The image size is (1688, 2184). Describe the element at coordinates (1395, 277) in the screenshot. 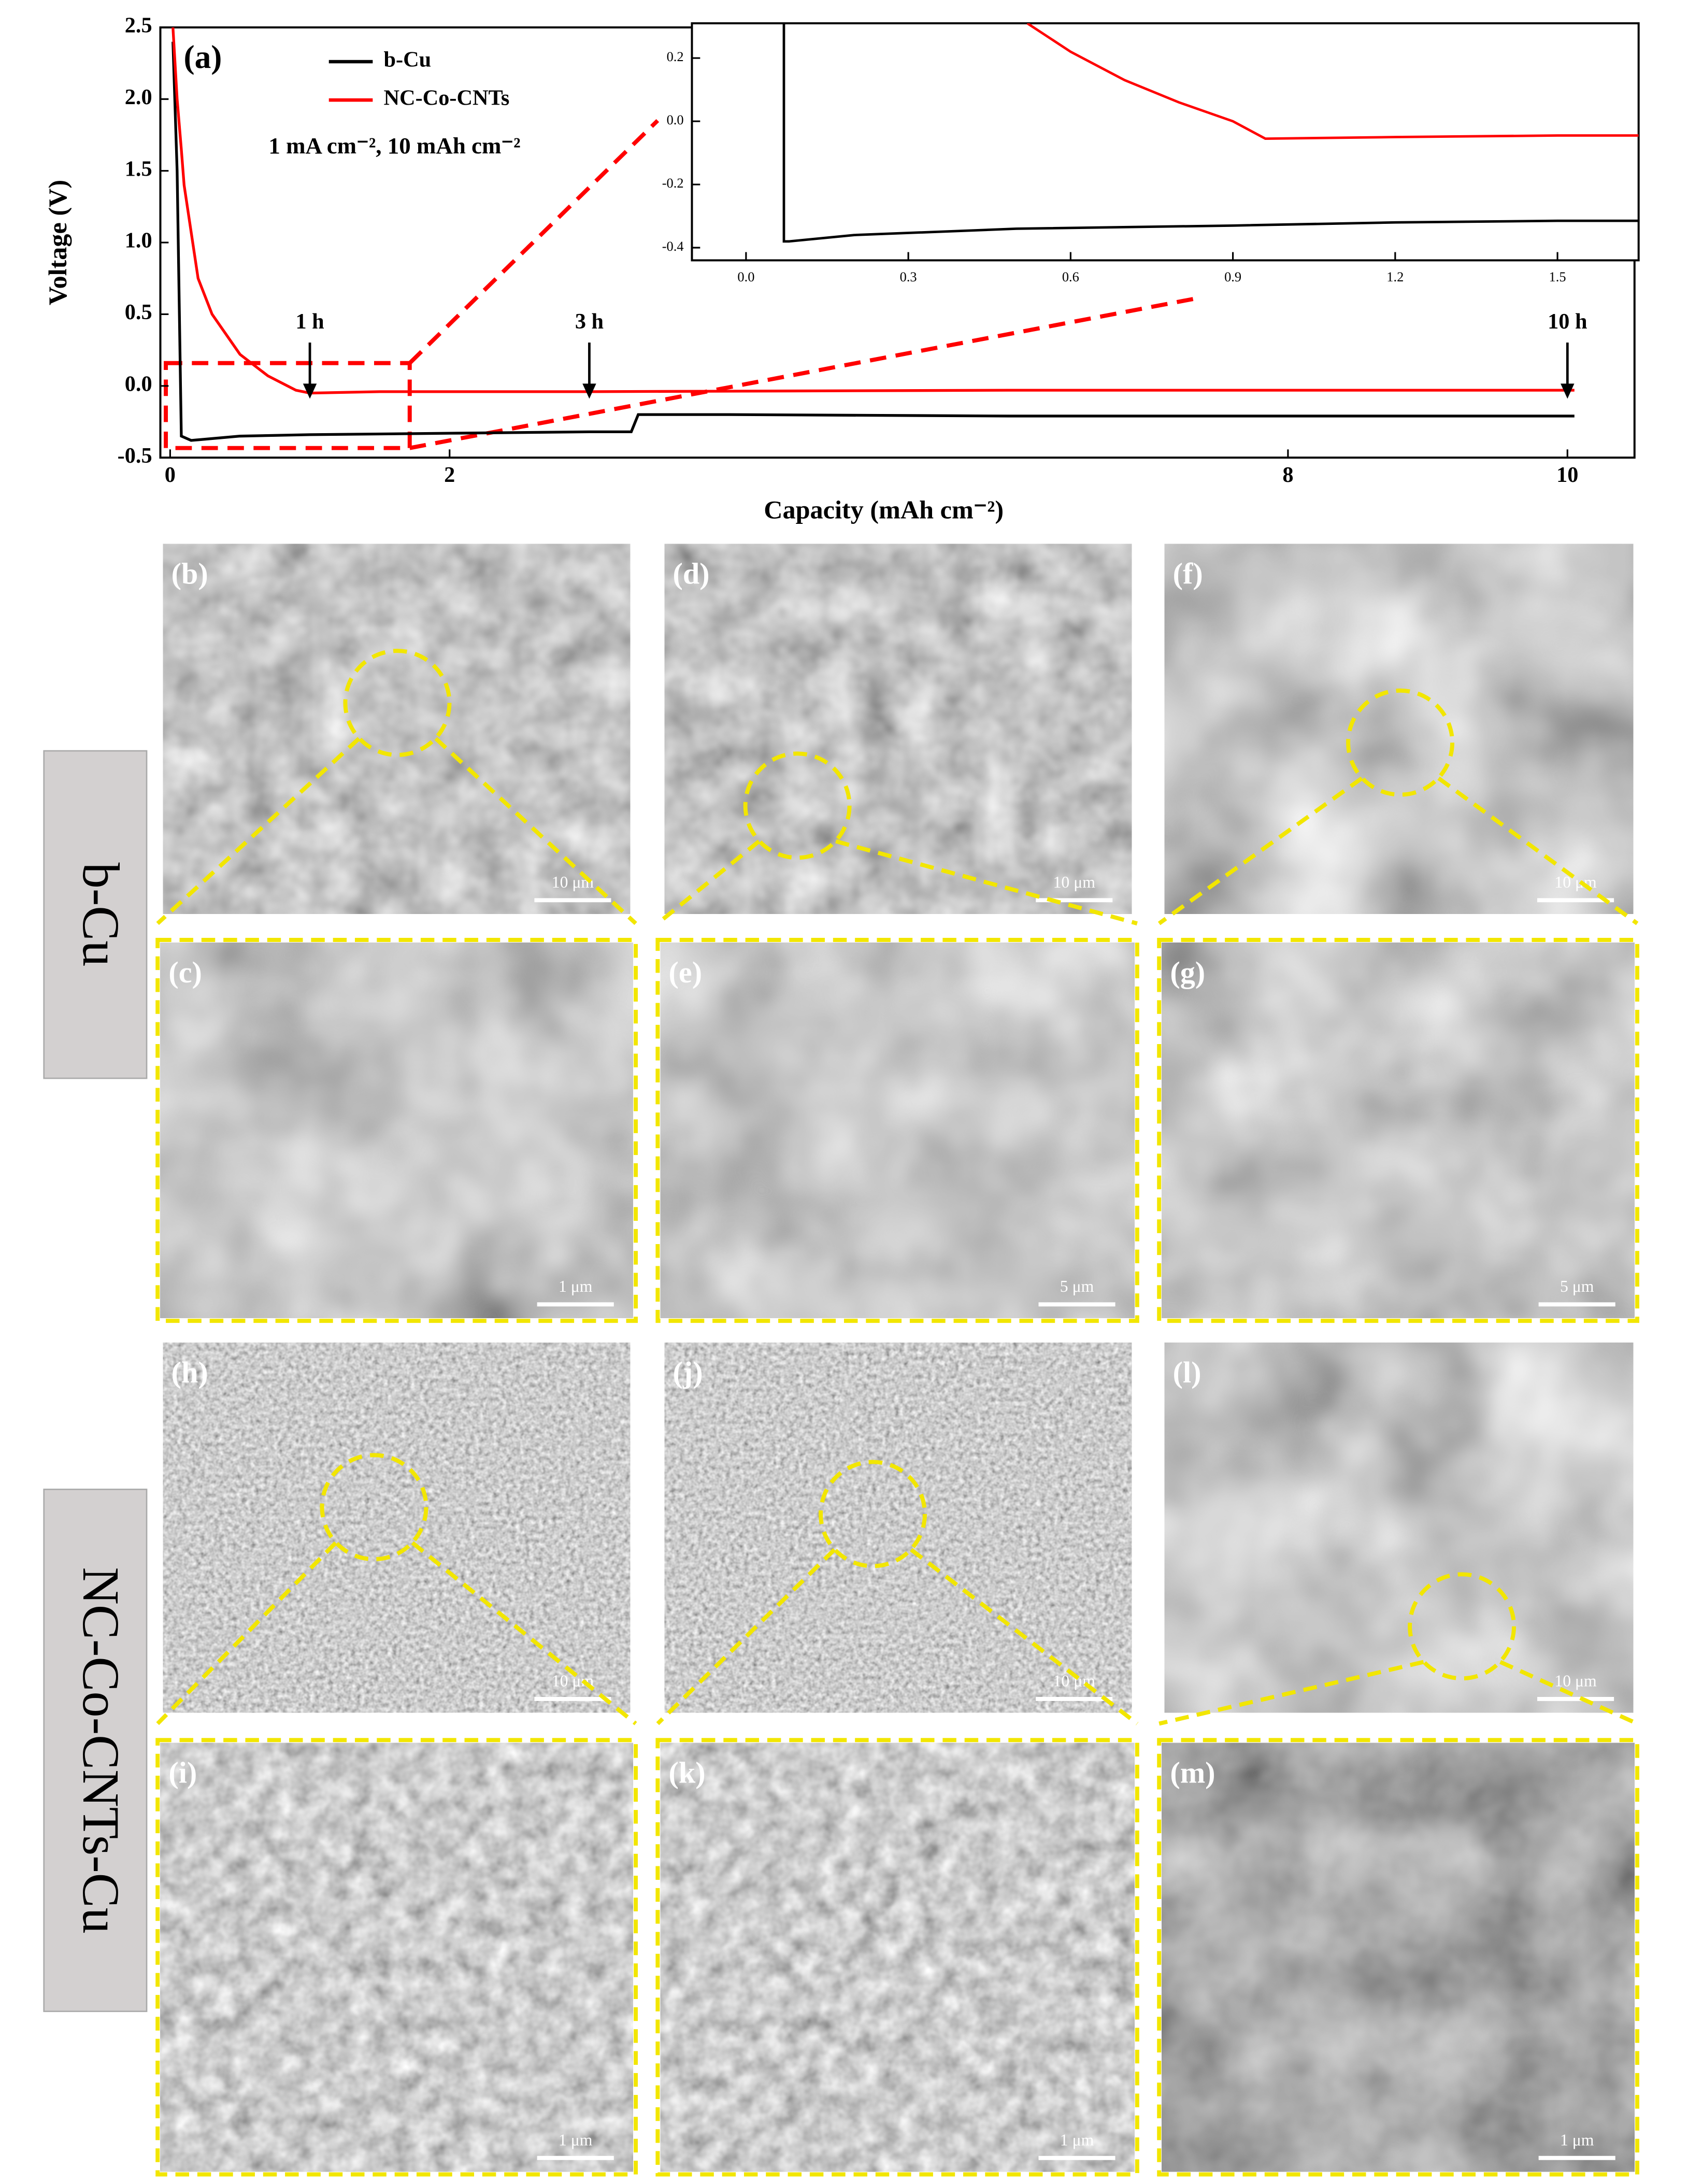

I see `x-tick-label: 1.2` at that location.